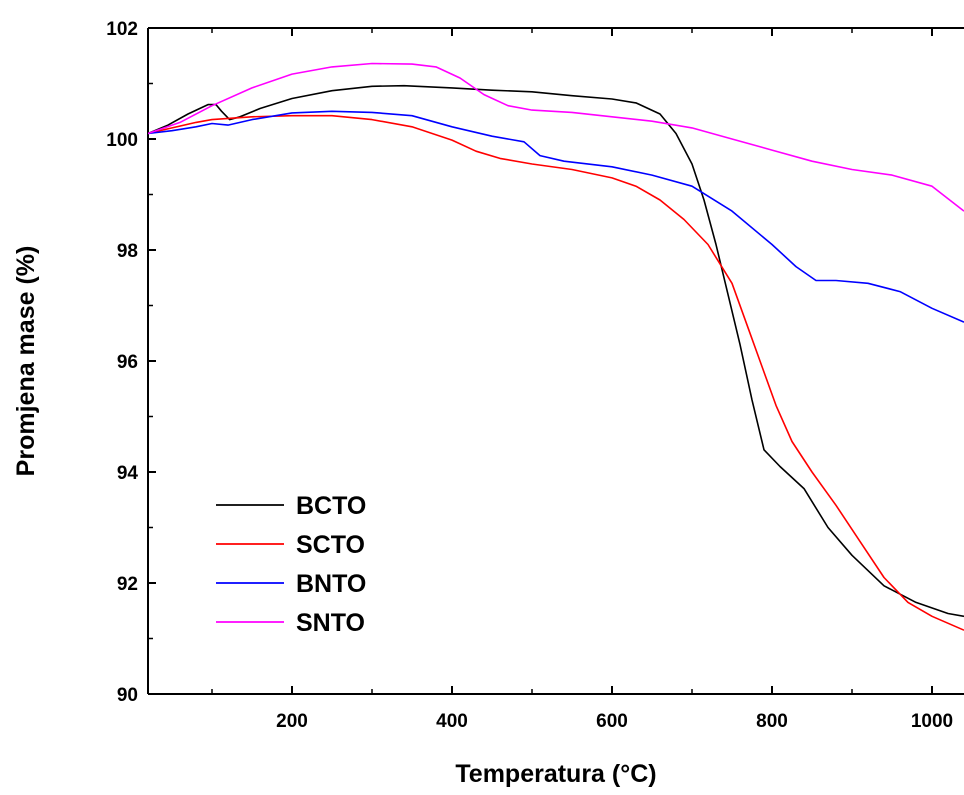  Describe the element at coordinates (331, 584) in the screenshot. I see `legend-label-bnto: BNTO` at that location.